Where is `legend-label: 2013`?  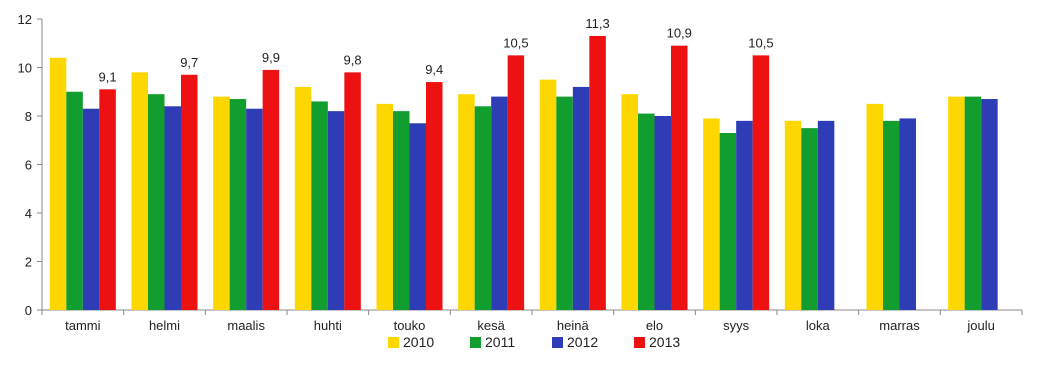 legend-label: 2013 is located at coordinates (664, 342).